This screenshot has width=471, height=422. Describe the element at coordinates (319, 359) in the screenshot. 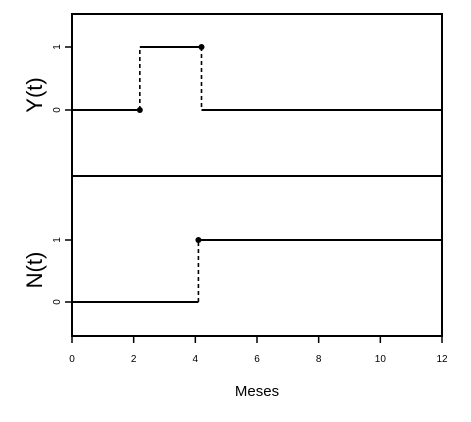

I see `x-tick-label: 8` at that location.